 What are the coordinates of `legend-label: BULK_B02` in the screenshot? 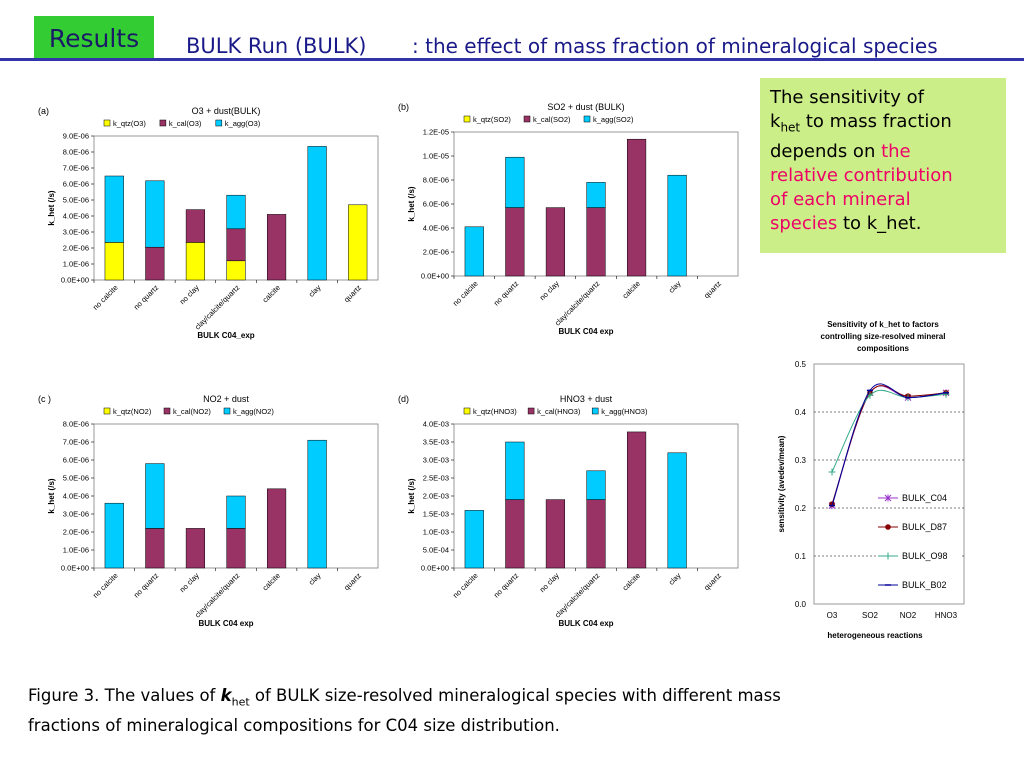 It's located at (924, 585).